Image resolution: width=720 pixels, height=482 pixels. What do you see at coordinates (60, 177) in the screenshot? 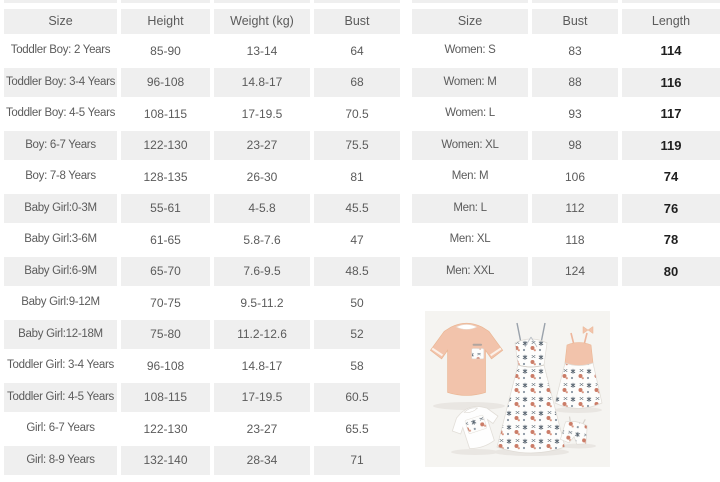
I see `size-cell: Boy: 7-8 Years` at bounding box center [60, 177].